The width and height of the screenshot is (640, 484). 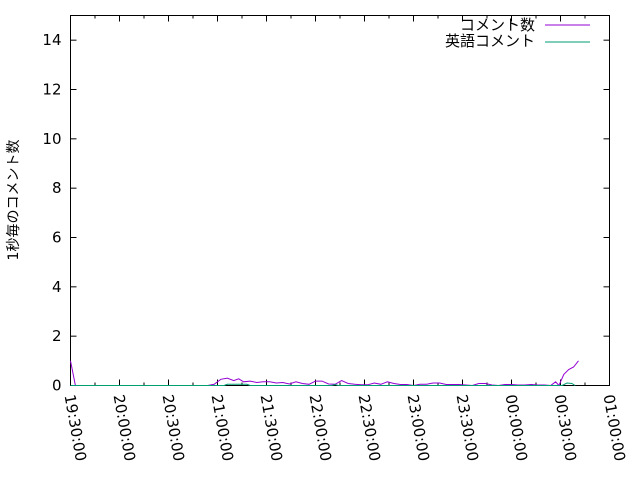 What do you see at coordinates (14, 200) in the screenshot?
I see `y-axis-label: 1秒毎のコメント数` at bounding box center [14, 200].